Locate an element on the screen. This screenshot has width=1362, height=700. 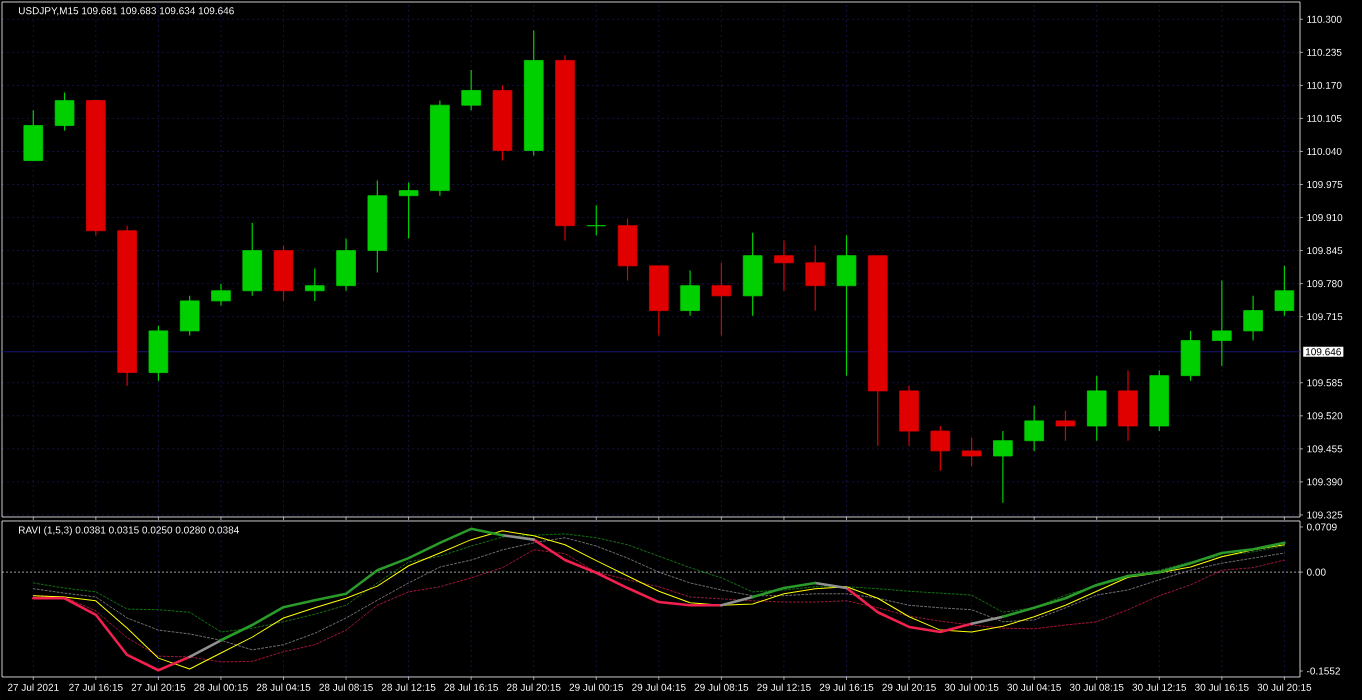
y-tick-label: 109.845 is located at coordinates (1325, 251).